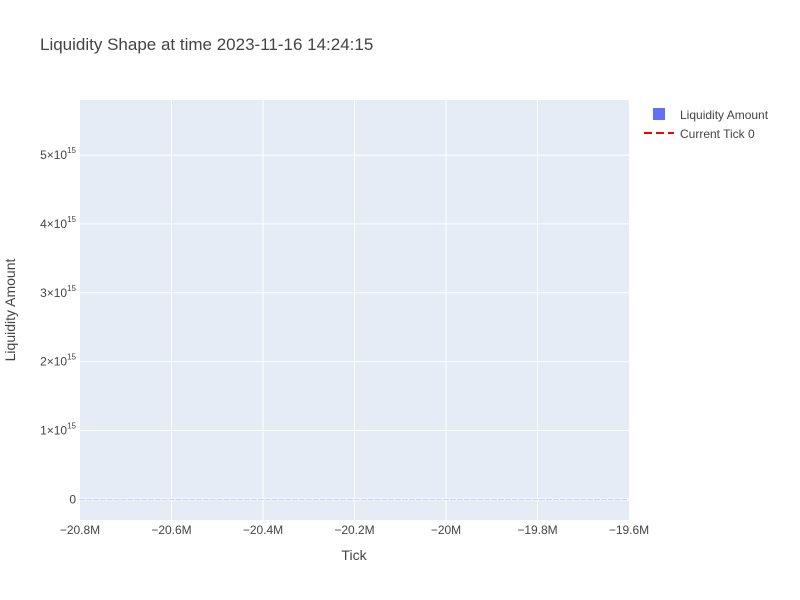  I want to click on x-axis-ticks: −20.8M −20.6M −20.4M −20.2M −20M −19.8M −19.6M, so click(354, 530).